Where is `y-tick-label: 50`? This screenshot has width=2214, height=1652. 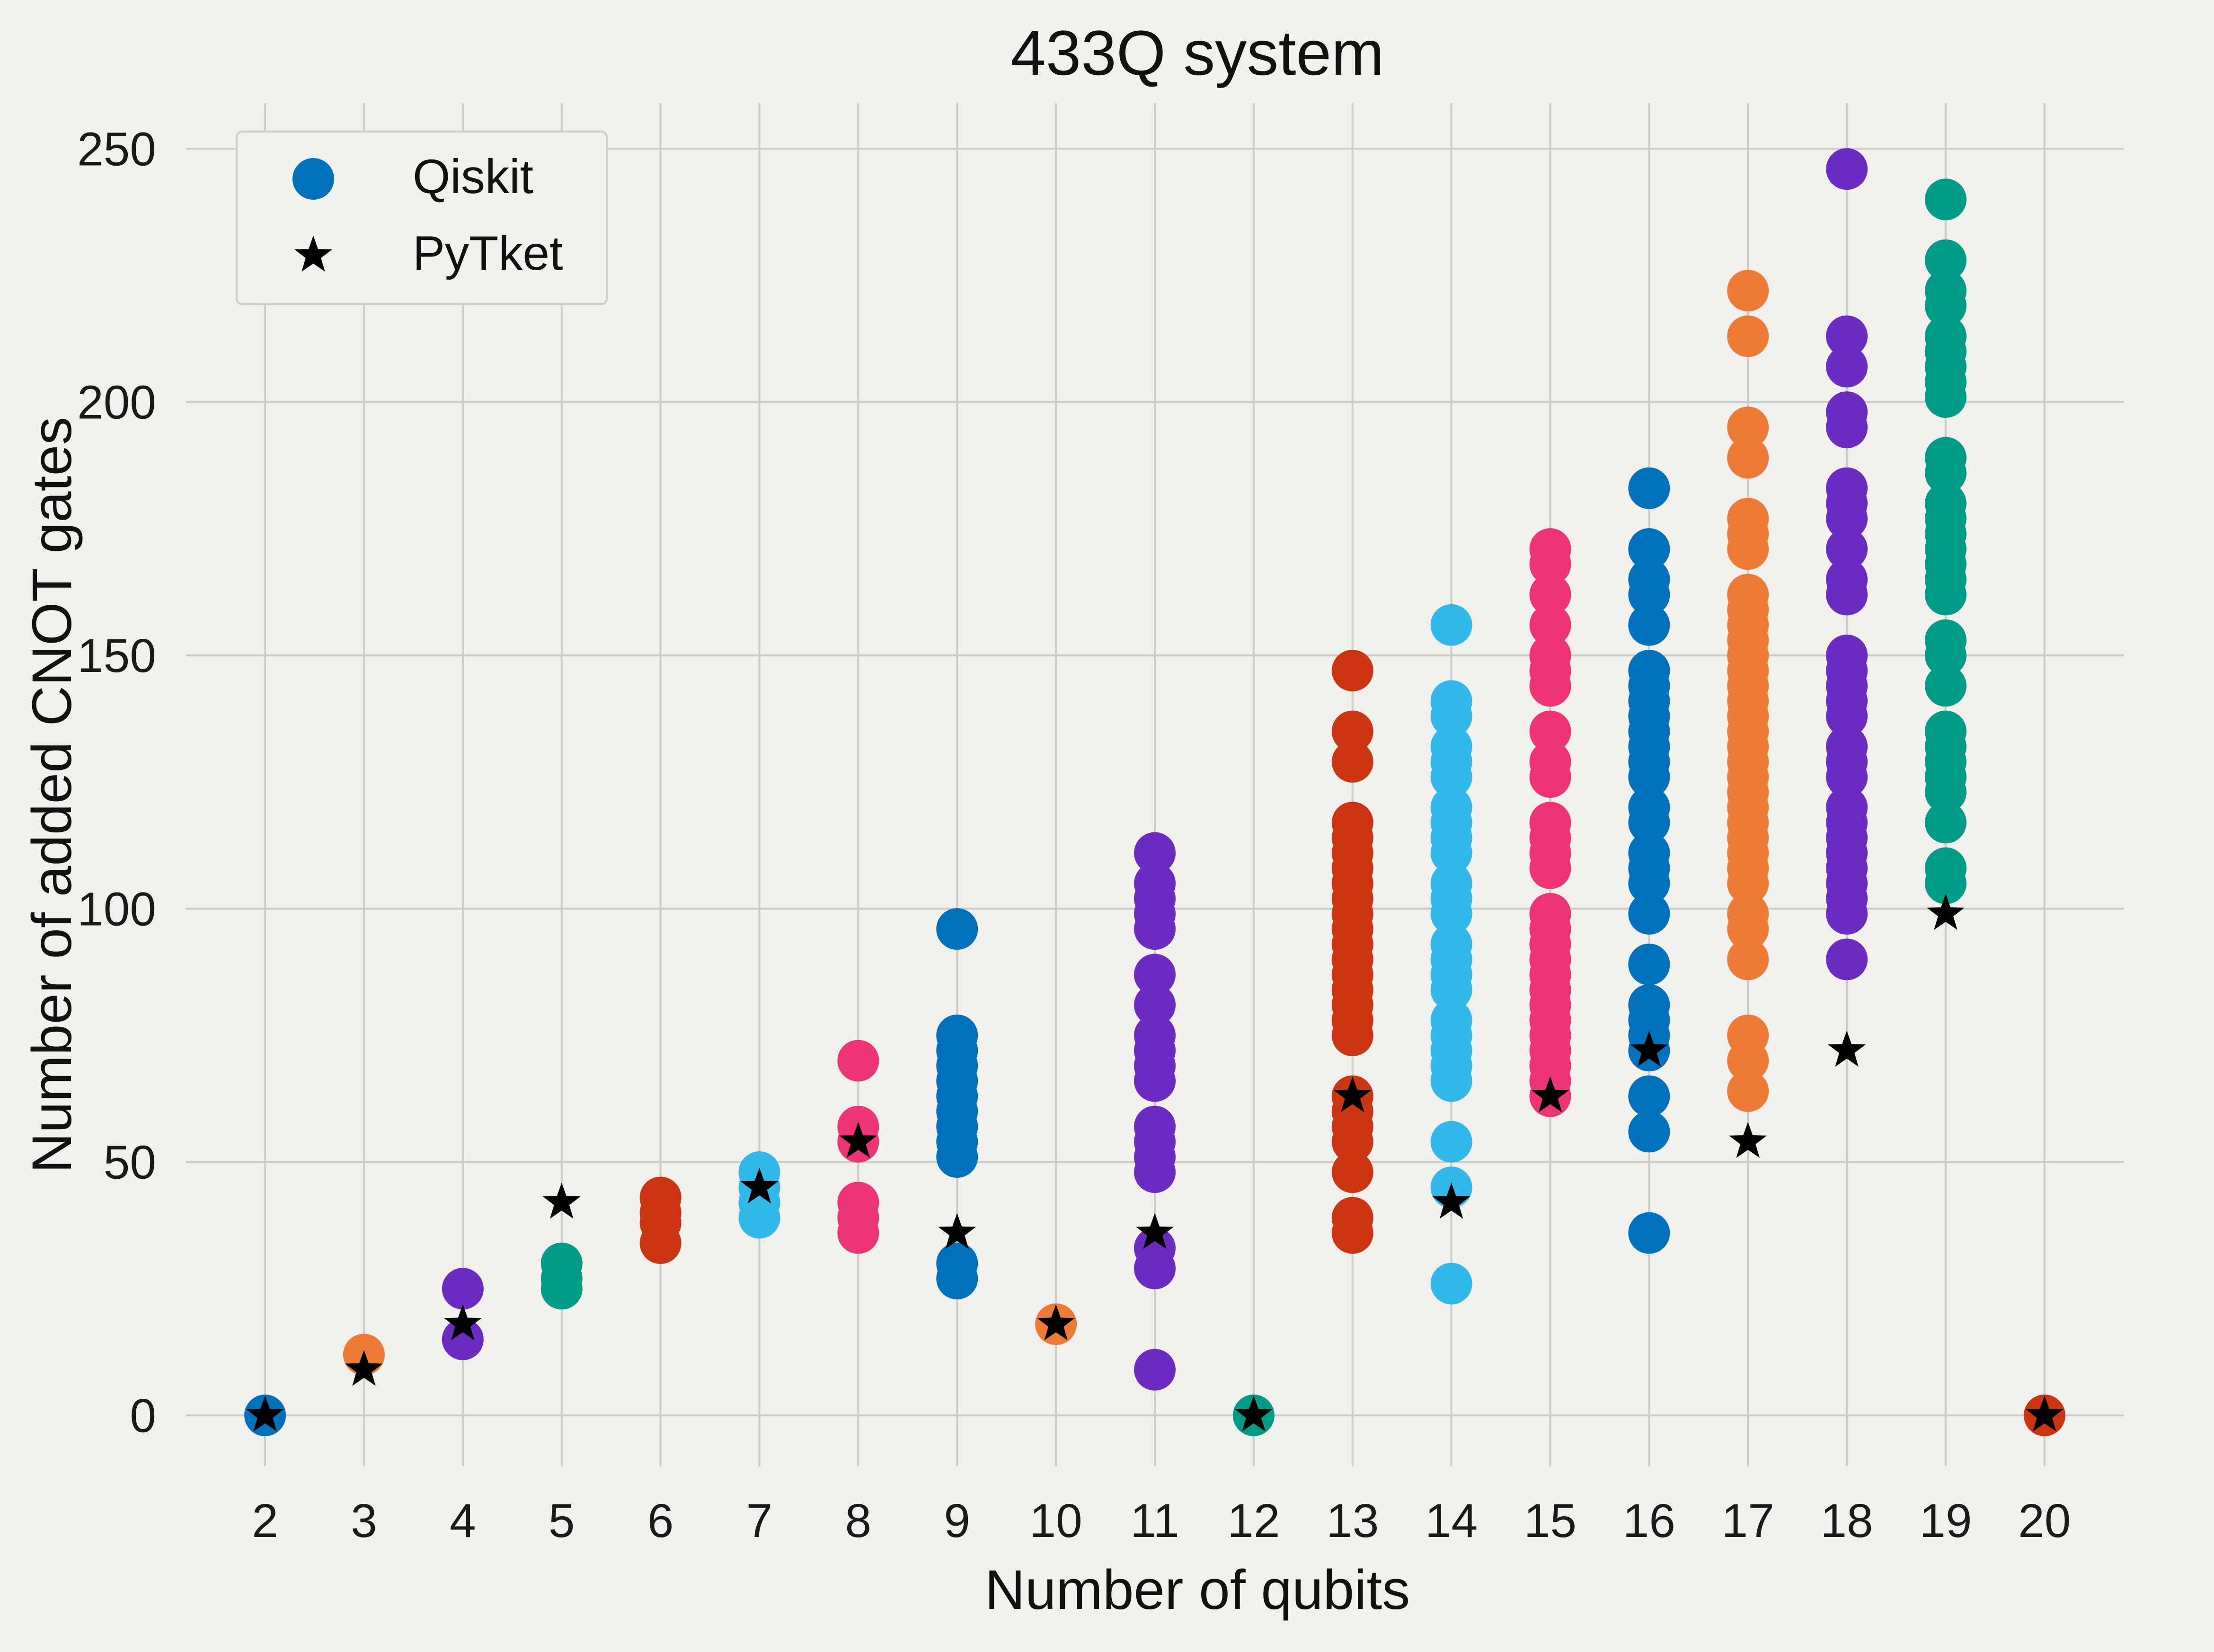 y-tick-label: 50 is located at coordinates (130, 1162).